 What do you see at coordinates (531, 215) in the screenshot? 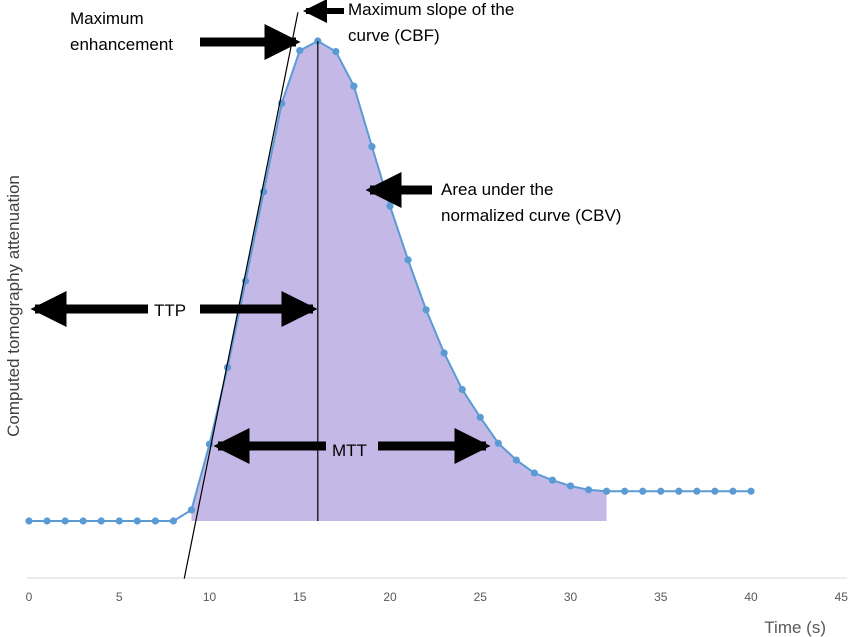
I see `annotation-area-line2: normalized curve (CBV)` at bounding box center [531, 215].